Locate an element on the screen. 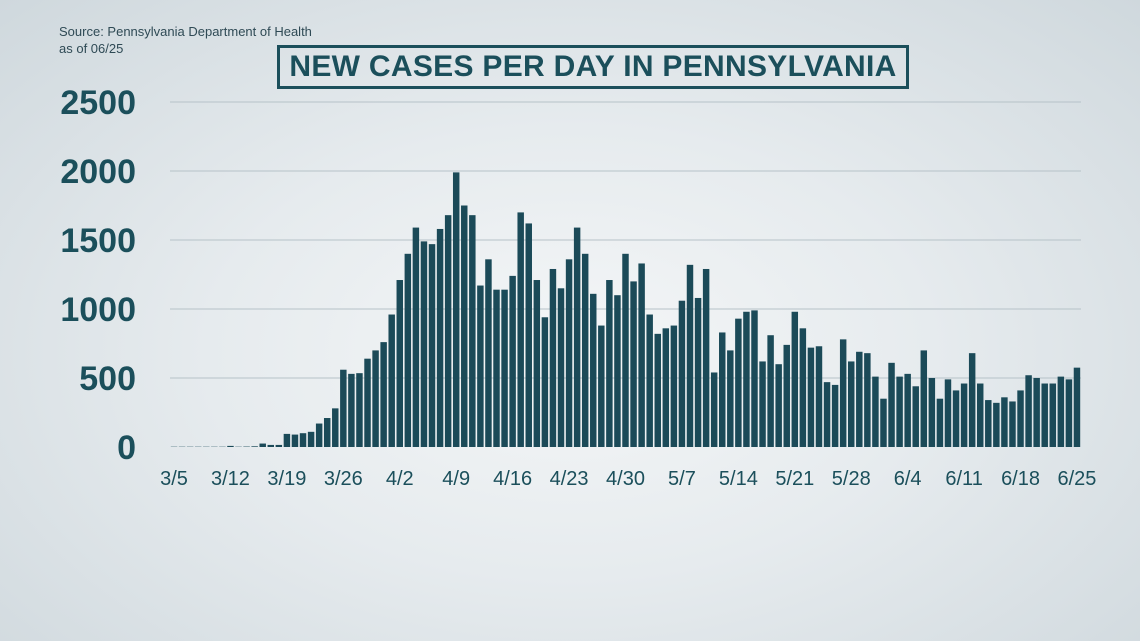 This screenshot has height=641, width=1140. x-tick-label: 4/9 is located at coordinates (456, 479).